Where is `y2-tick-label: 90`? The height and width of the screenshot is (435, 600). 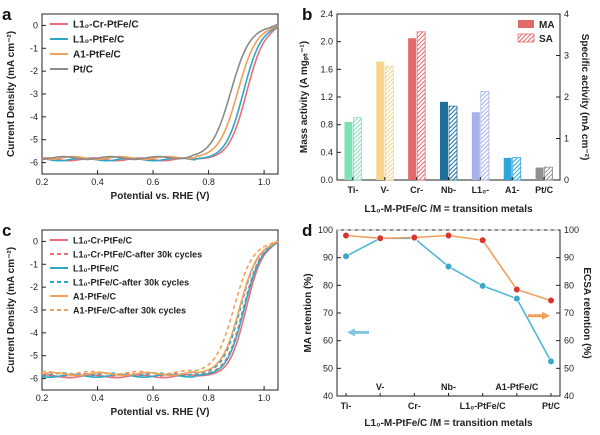
y2-tick-label: 90 is located at coordinates (569, 258).